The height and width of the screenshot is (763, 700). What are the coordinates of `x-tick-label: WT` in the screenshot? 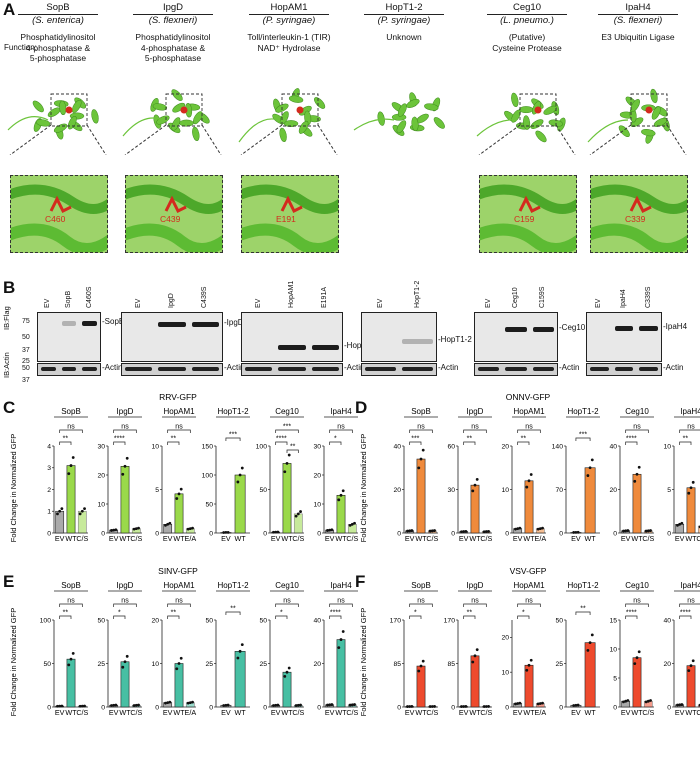 It's located at (287, 538).